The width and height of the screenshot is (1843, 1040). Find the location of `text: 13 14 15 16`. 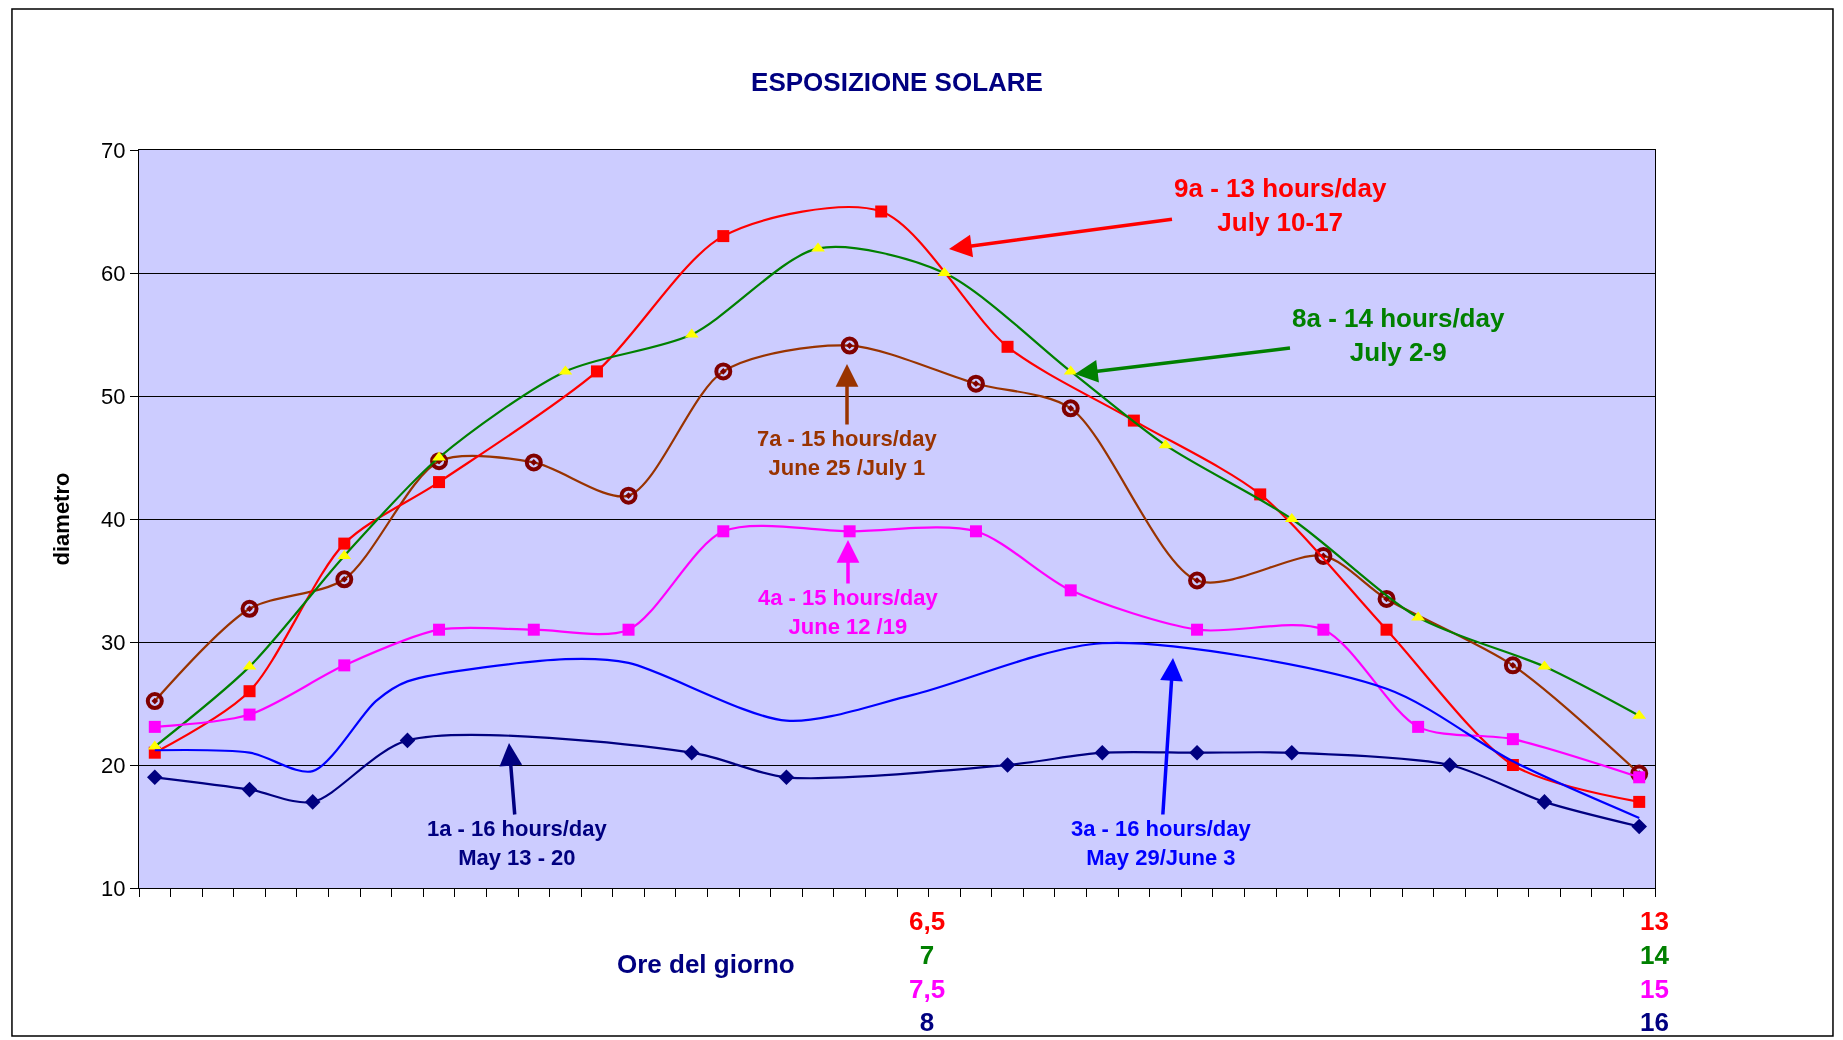

text: 13 14 15 16 is located at coordinates (1655, 972).